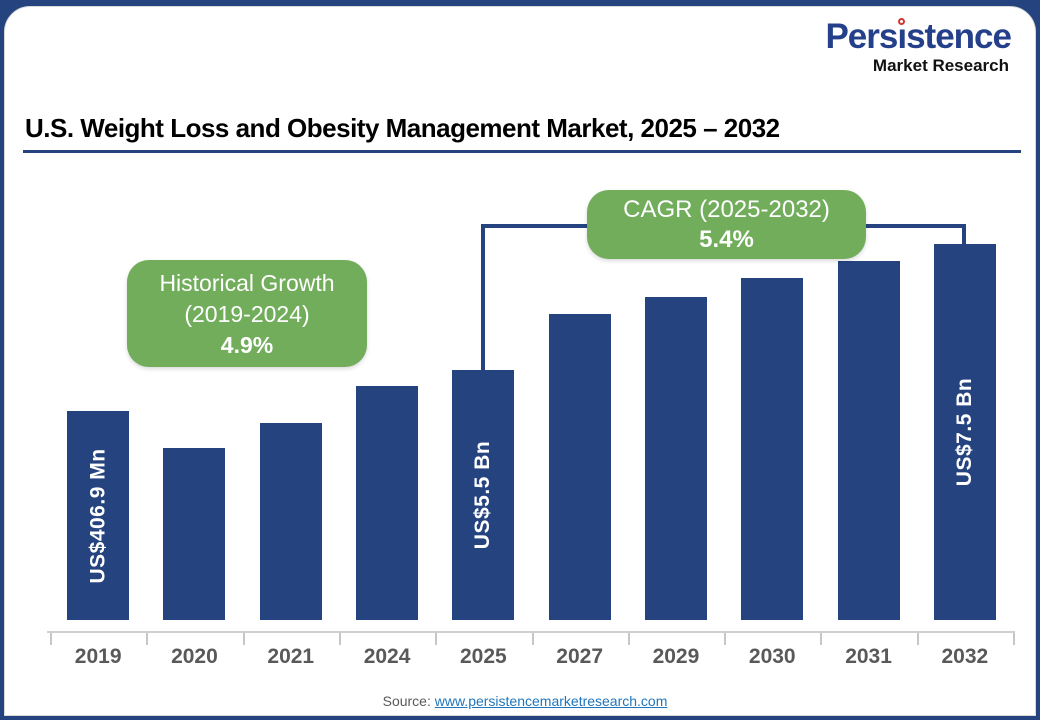  Describe the element at coordinates (387, 503) in the screenshot. I see `bar-2024` at that location.